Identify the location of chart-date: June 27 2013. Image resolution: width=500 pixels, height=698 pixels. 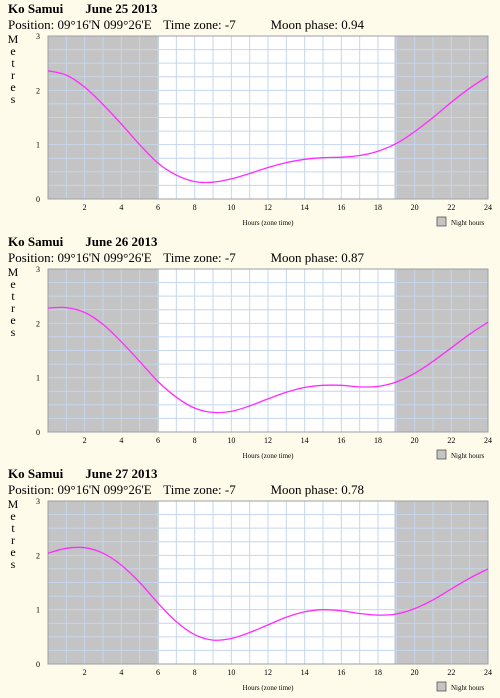
(121, 473).